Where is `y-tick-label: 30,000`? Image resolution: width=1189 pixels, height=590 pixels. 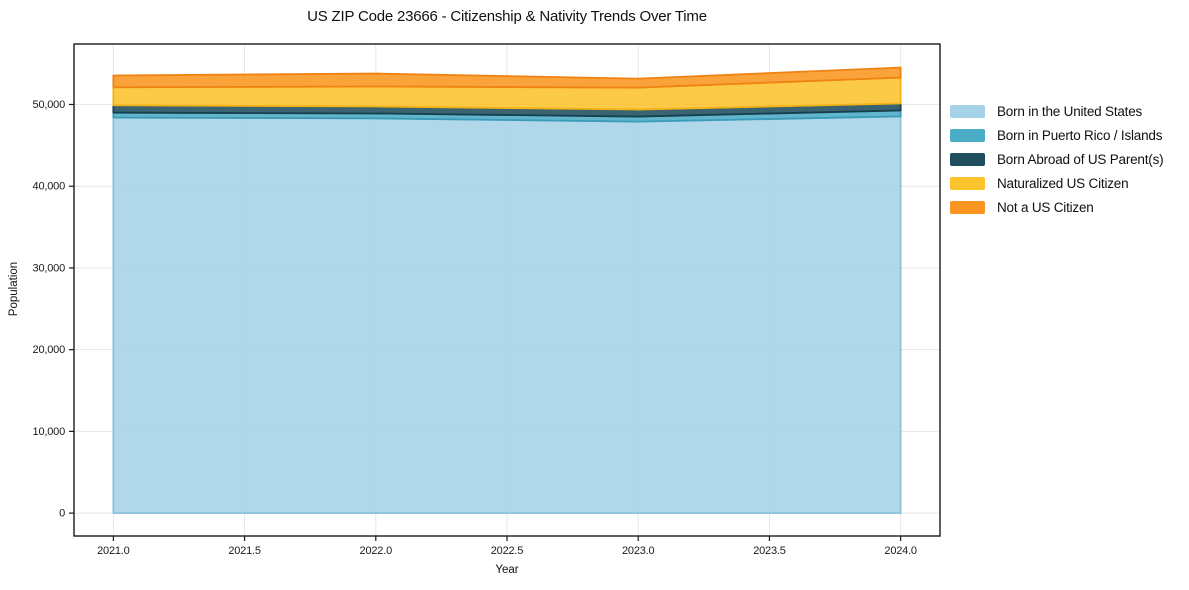
y-tick-label: 30,000 is located at coordinates (49, 268).